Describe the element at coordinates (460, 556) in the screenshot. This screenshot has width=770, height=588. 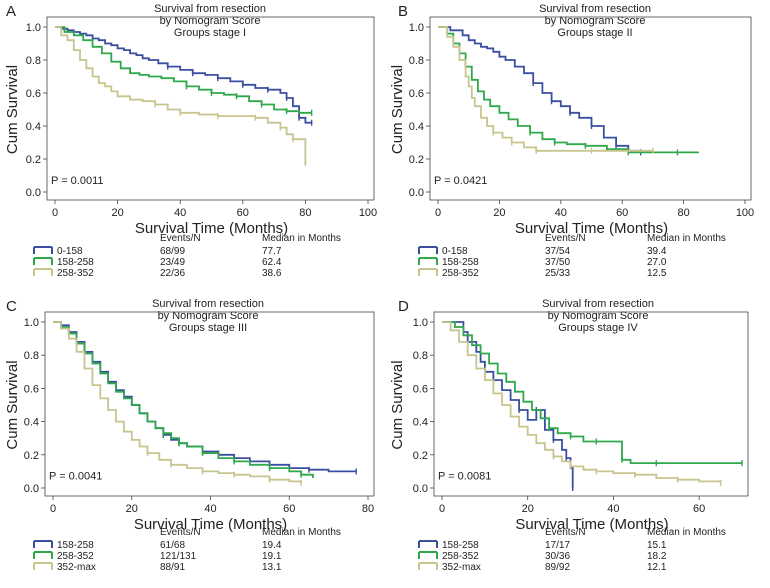
I see `legend-entry: 258-352` at that location.